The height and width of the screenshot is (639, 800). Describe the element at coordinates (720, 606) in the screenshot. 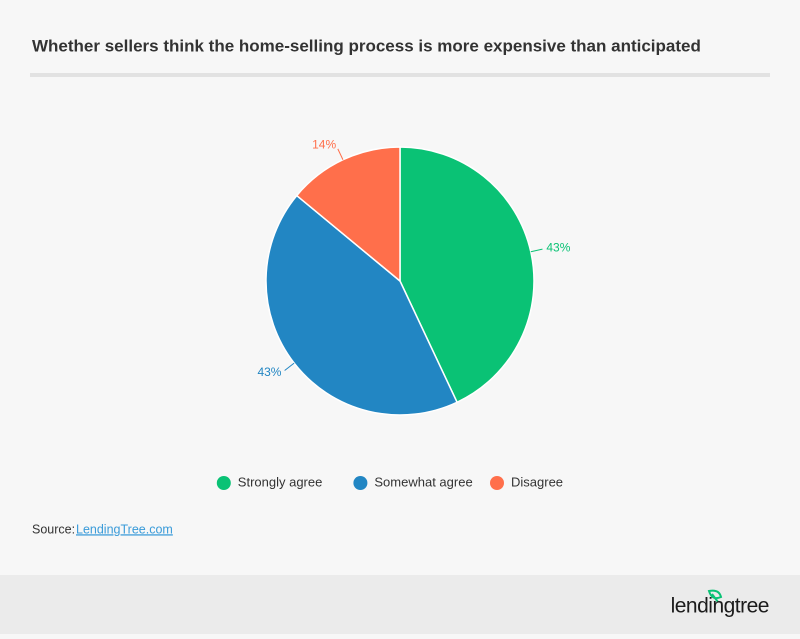

I see `logo: lendingtree` at that location.